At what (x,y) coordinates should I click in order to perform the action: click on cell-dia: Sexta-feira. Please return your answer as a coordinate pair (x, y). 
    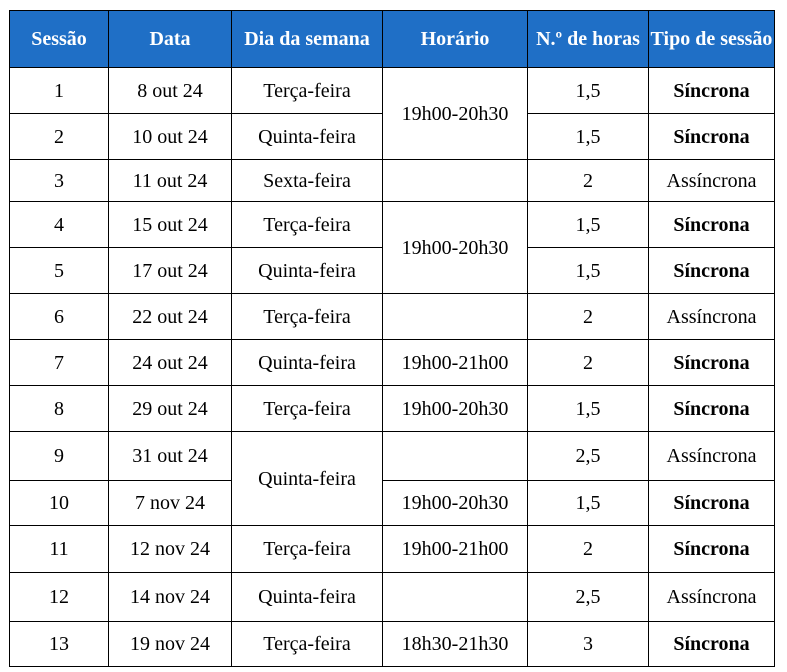
    Looking at the image, I should click on (307, 180).